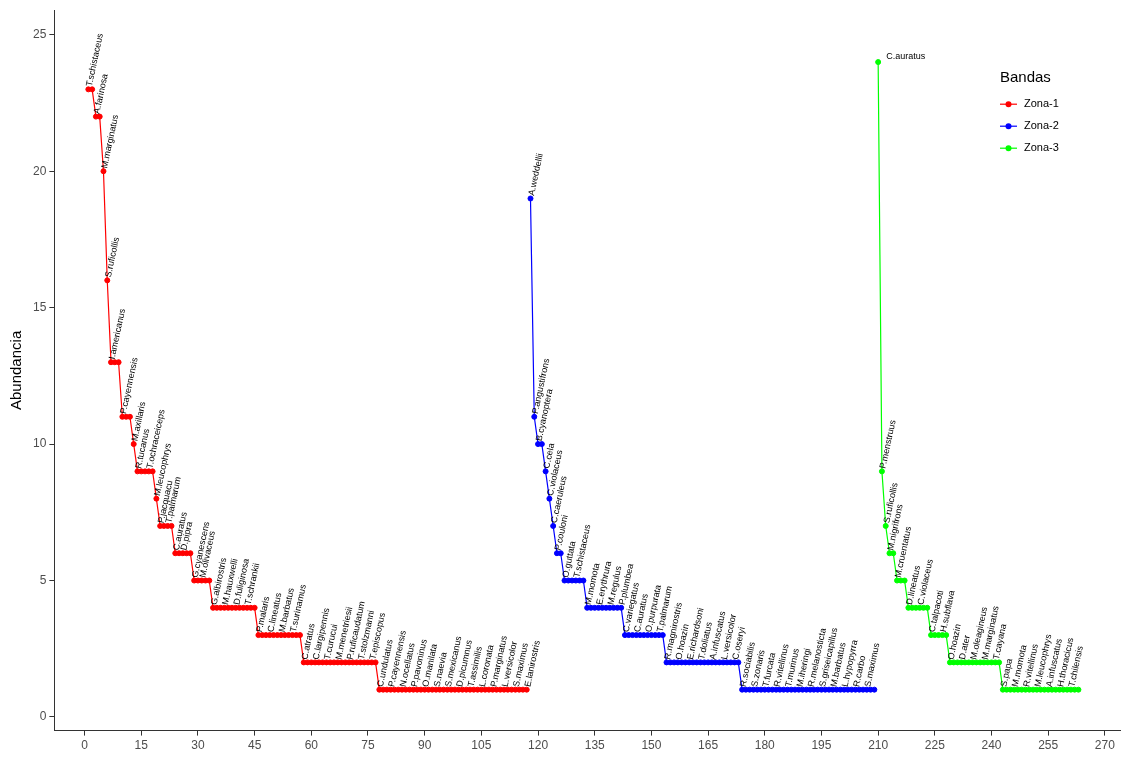  What do you see at coordinates (821, 745) in the screenshot?
I see `x-tick-label: 195` at bounding box center [821, 745].